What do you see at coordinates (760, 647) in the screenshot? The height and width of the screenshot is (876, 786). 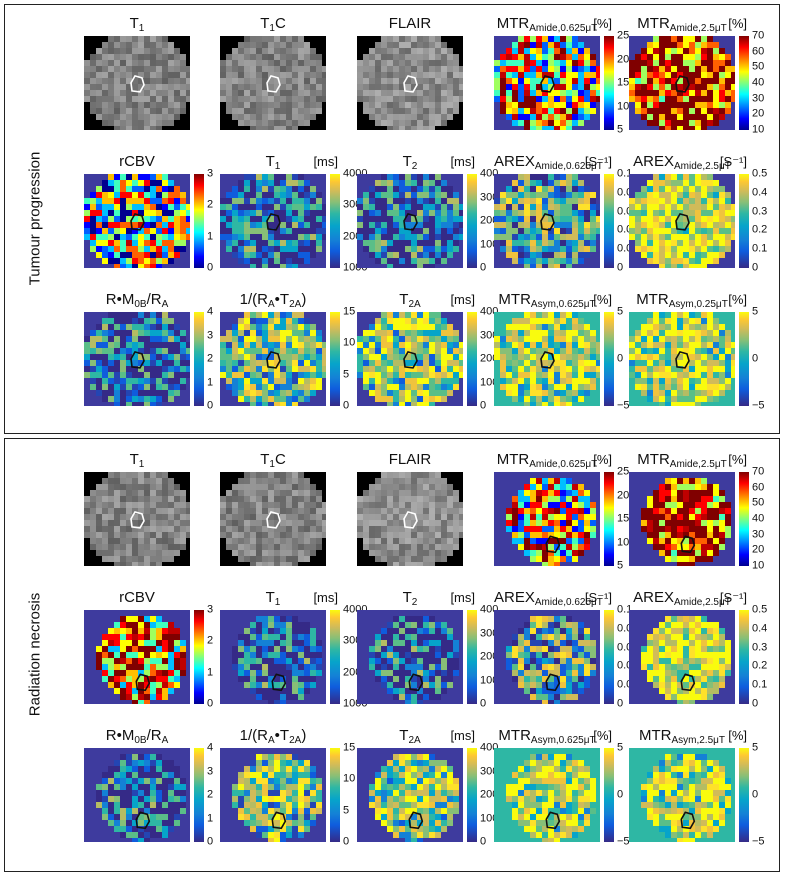 I see `colorbar-tick-label: 0.3` at bounding box center [760, 647].